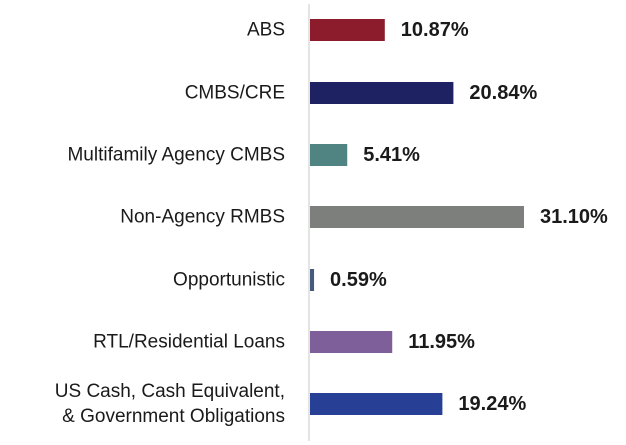  What do you see at coordinates (189, 342) in the screenshot?
I see `category-label: RTL/Residential Loans` at bounding box center [189, 342].